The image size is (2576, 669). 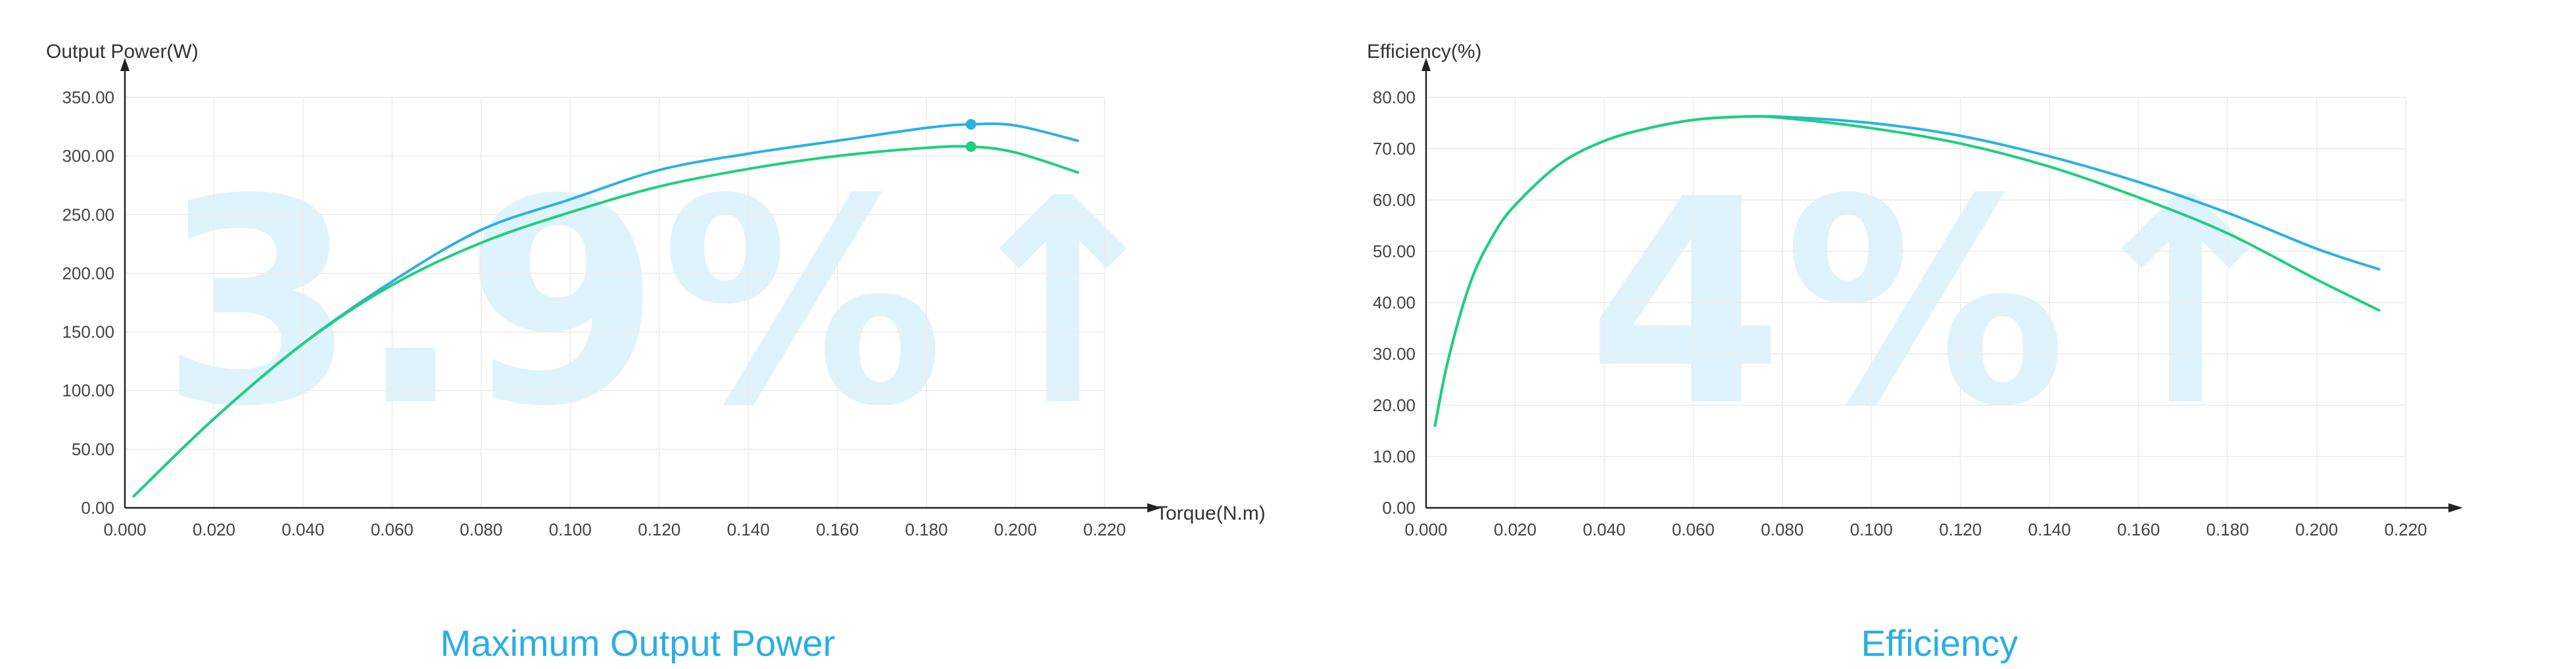 I want to click on y-tick-label: 350.00, so click(x=88, y=97).